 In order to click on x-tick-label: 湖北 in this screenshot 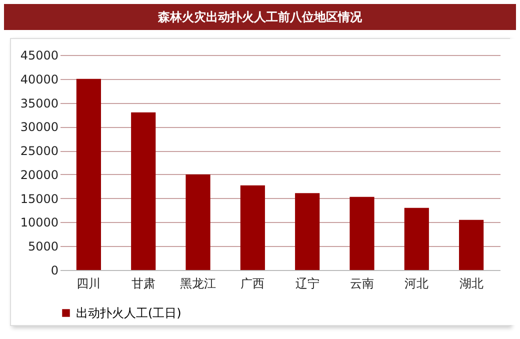, I will do `click(471, 283)`.